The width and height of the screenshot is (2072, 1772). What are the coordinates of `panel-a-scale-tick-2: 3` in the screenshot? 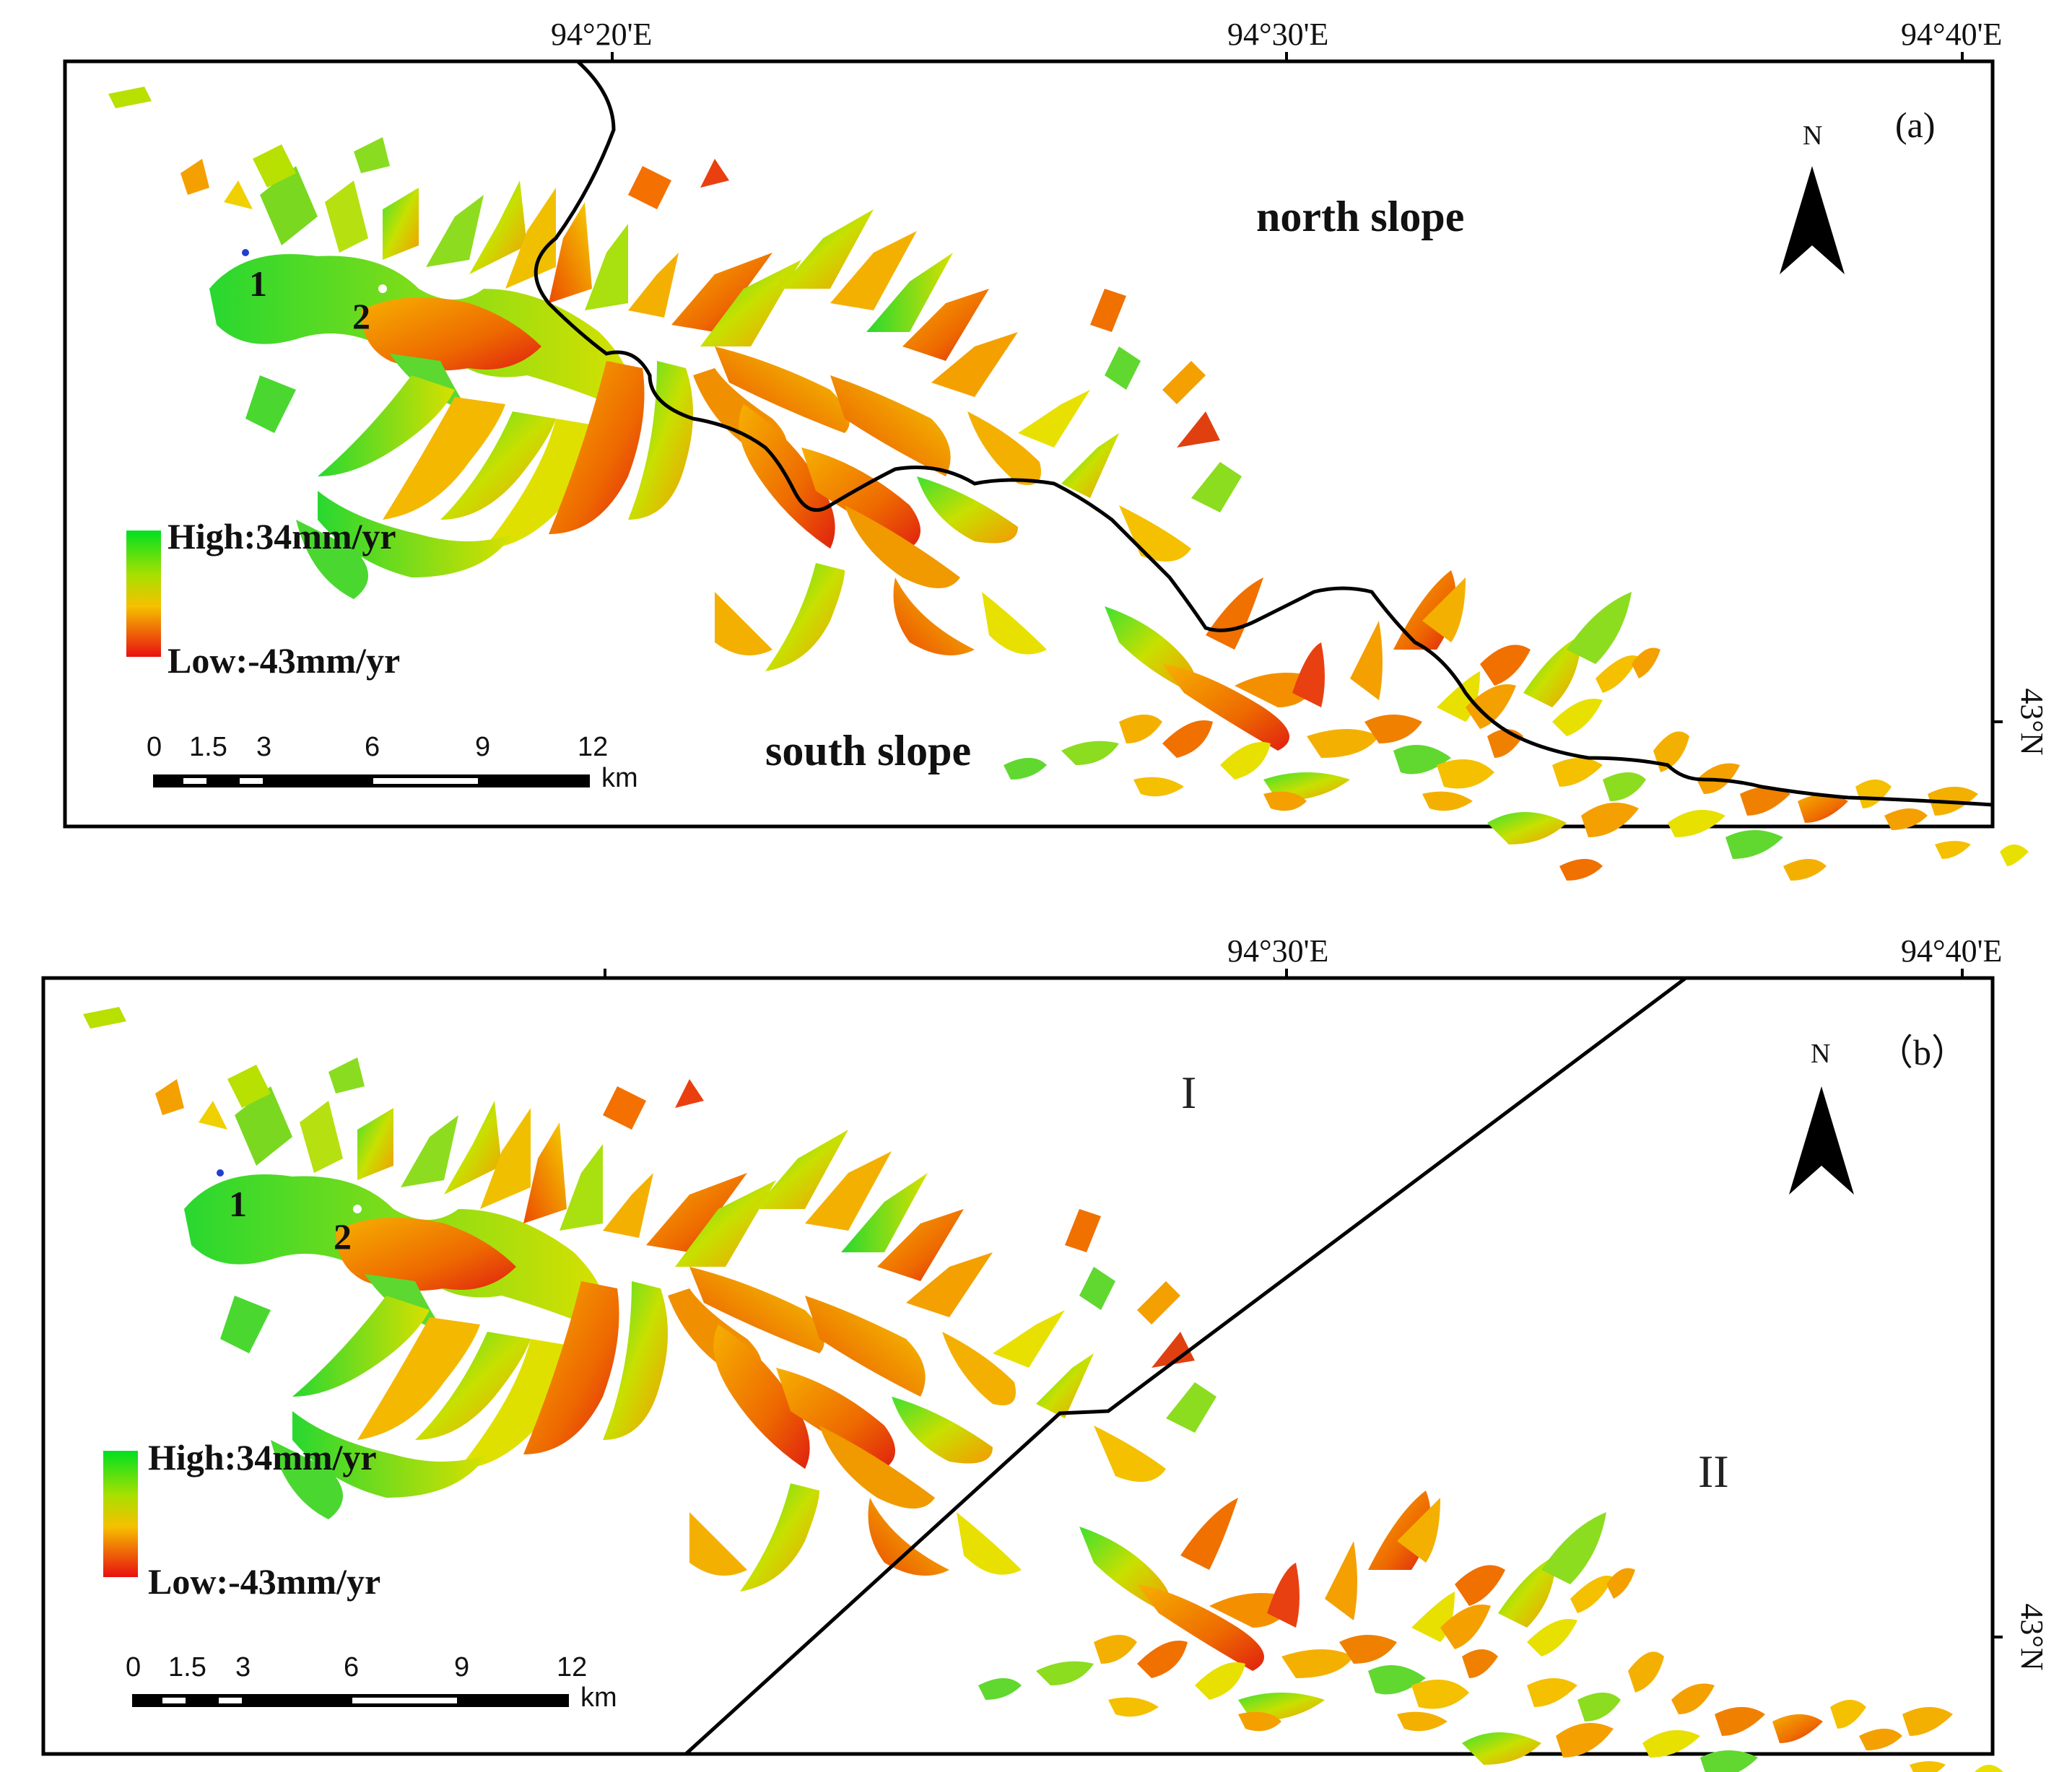 It's located at (263, 747).